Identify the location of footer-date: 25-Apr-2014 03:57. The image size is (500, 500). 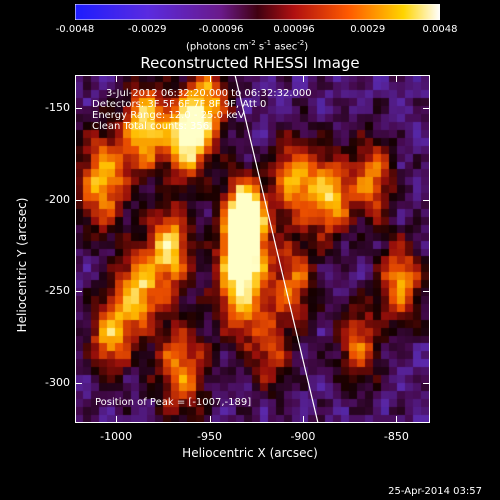
(435, 491).